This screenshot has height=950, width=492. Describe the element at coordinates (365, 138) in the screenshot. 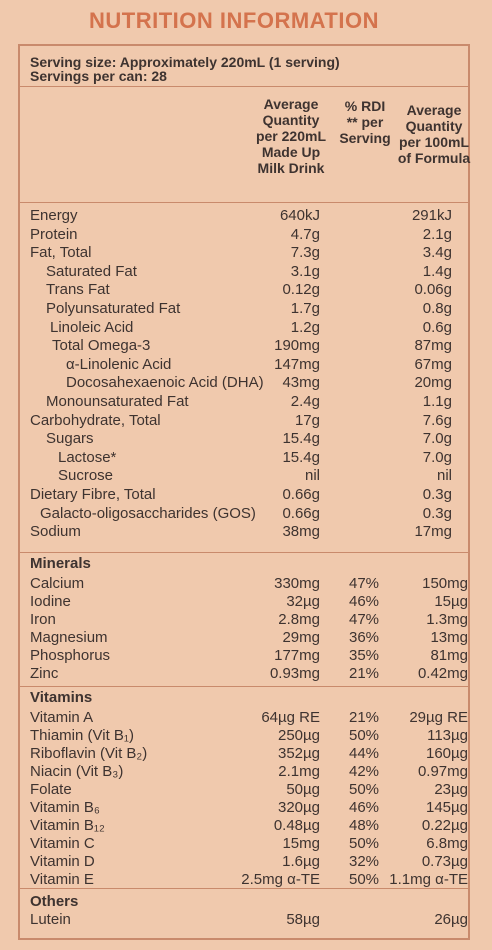

I see `header-line: Serving` at that location.